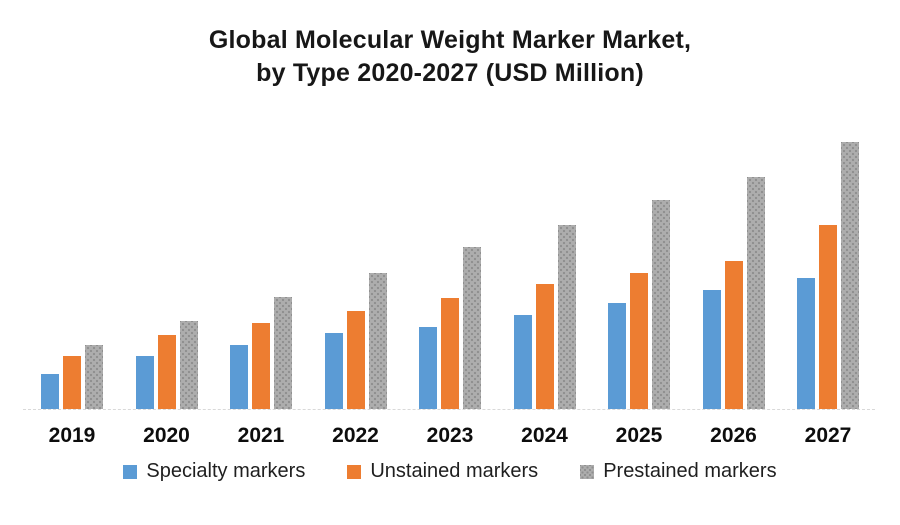  Describe the element at coordinates (733, 335) in the screenshot. I see `bar-unstained-2026` at that location.